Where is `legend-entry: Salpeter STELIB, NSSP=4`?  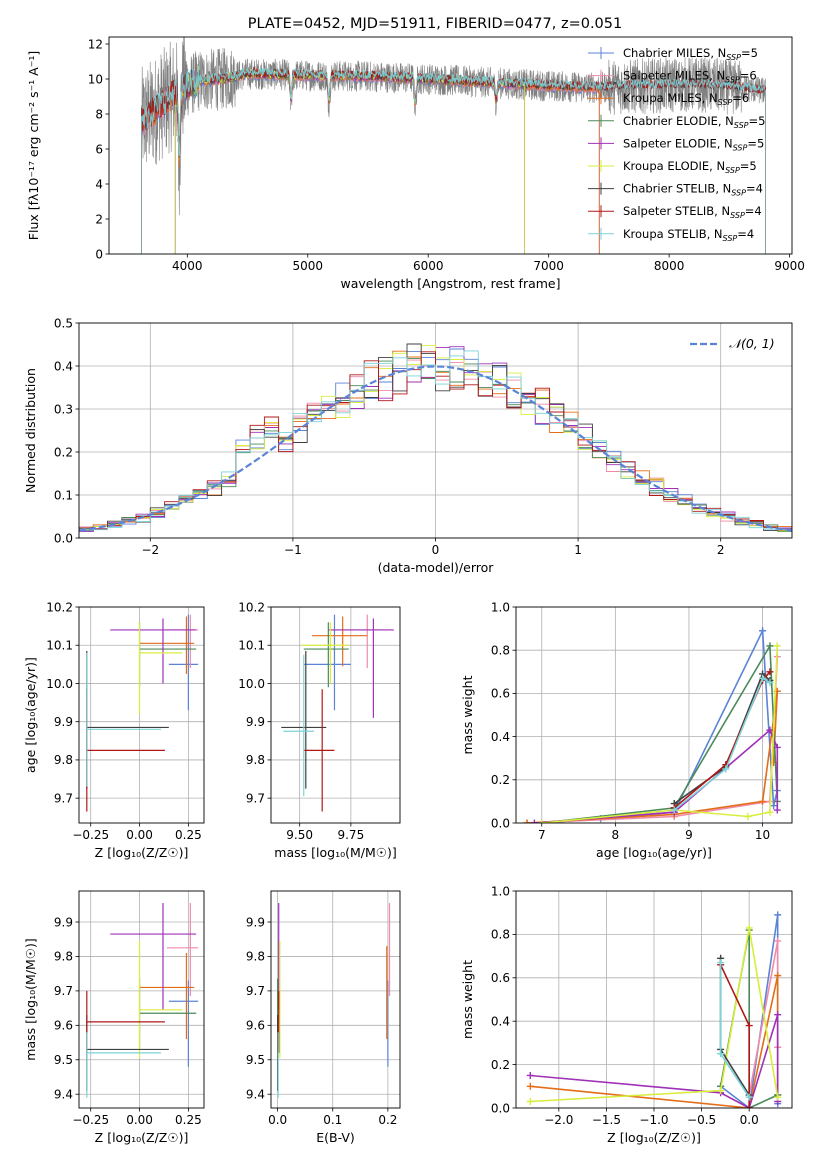 legend-entry: Salpeter STELIB, NSSP=4 is located at coordinates (692, 212).